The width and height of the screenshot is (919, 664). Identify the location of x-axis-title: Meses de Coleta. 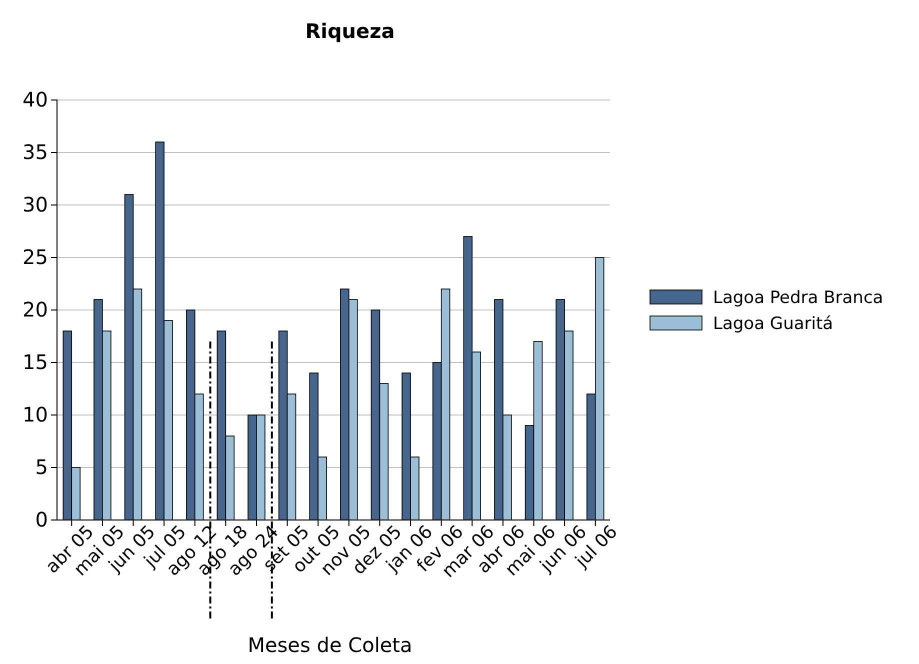
(330, 645).